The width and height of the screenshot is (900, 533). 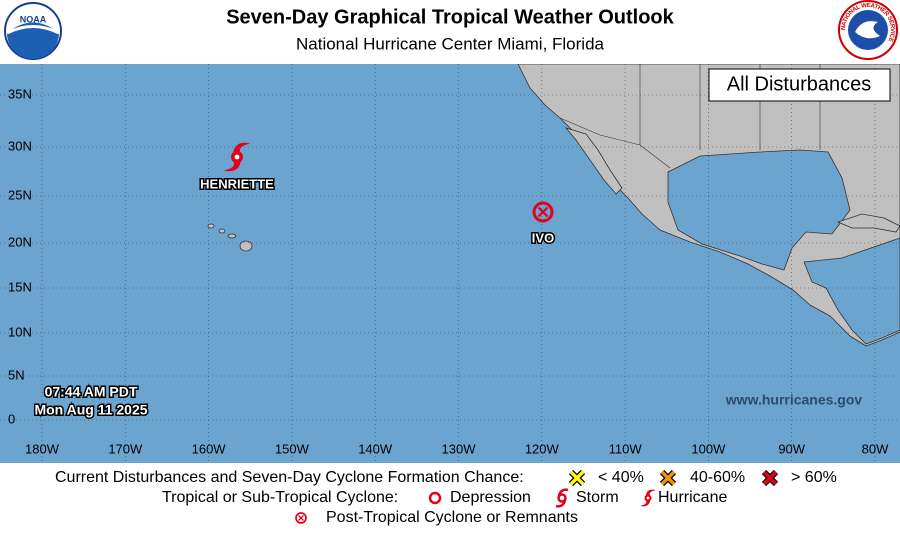 What do you see at coordinates (375, 448) in the screenshot?
I see `longitude-label: 140W` at bounding box center [375, 448].